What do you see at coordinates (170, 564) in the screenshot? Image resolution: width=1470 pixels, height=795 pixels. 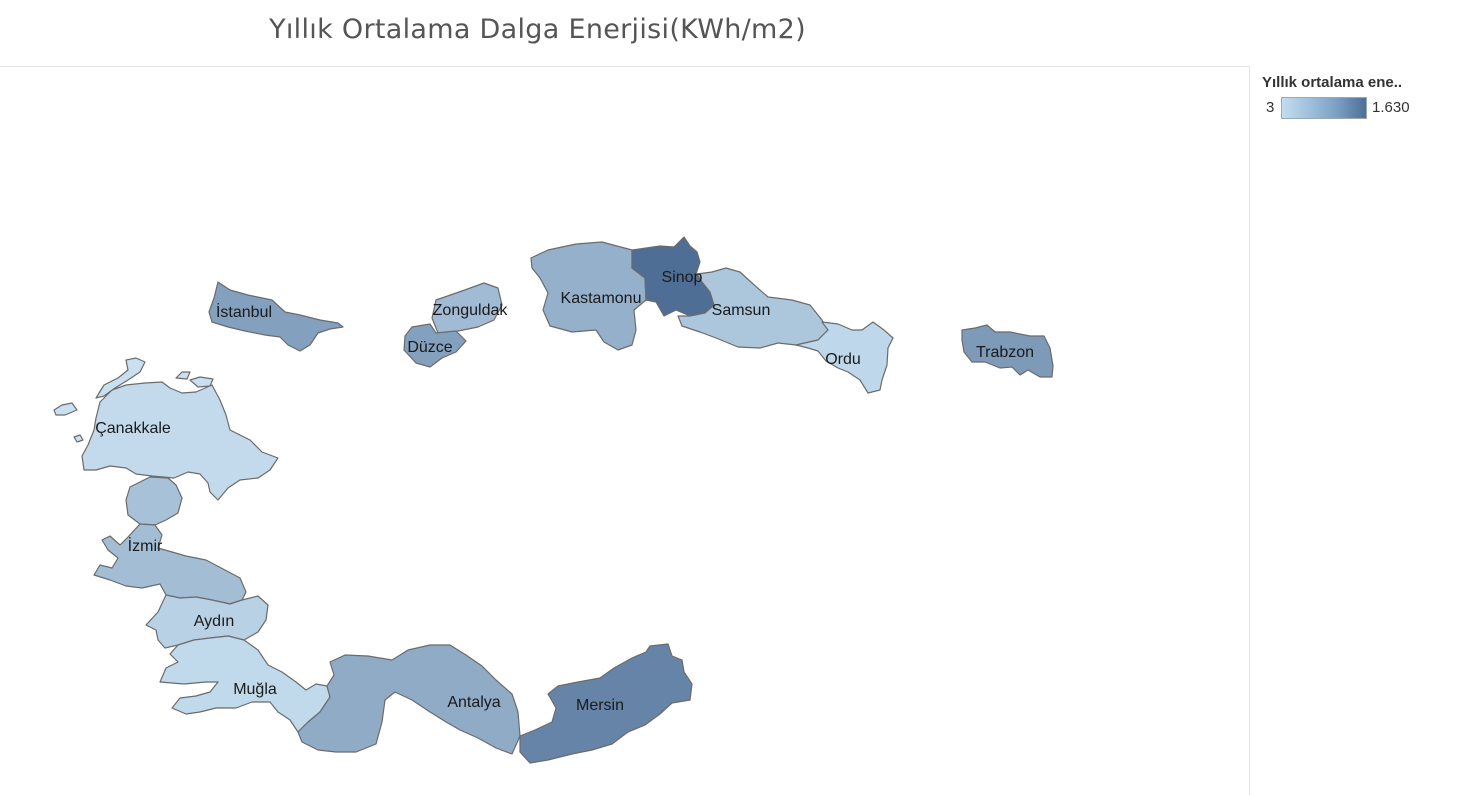 I see `province-izmir` at bounding box center [170, 564].